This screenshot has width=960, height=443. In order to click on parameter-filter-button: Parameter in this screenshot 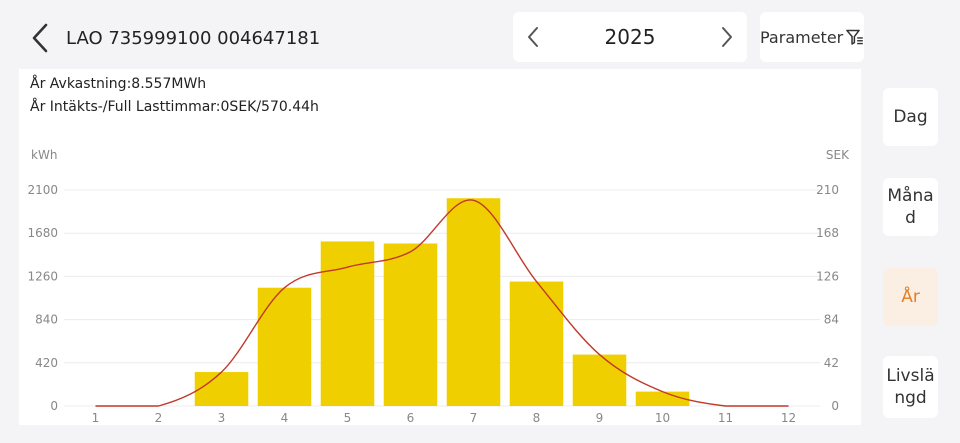, I will do `click(812, 37)`.